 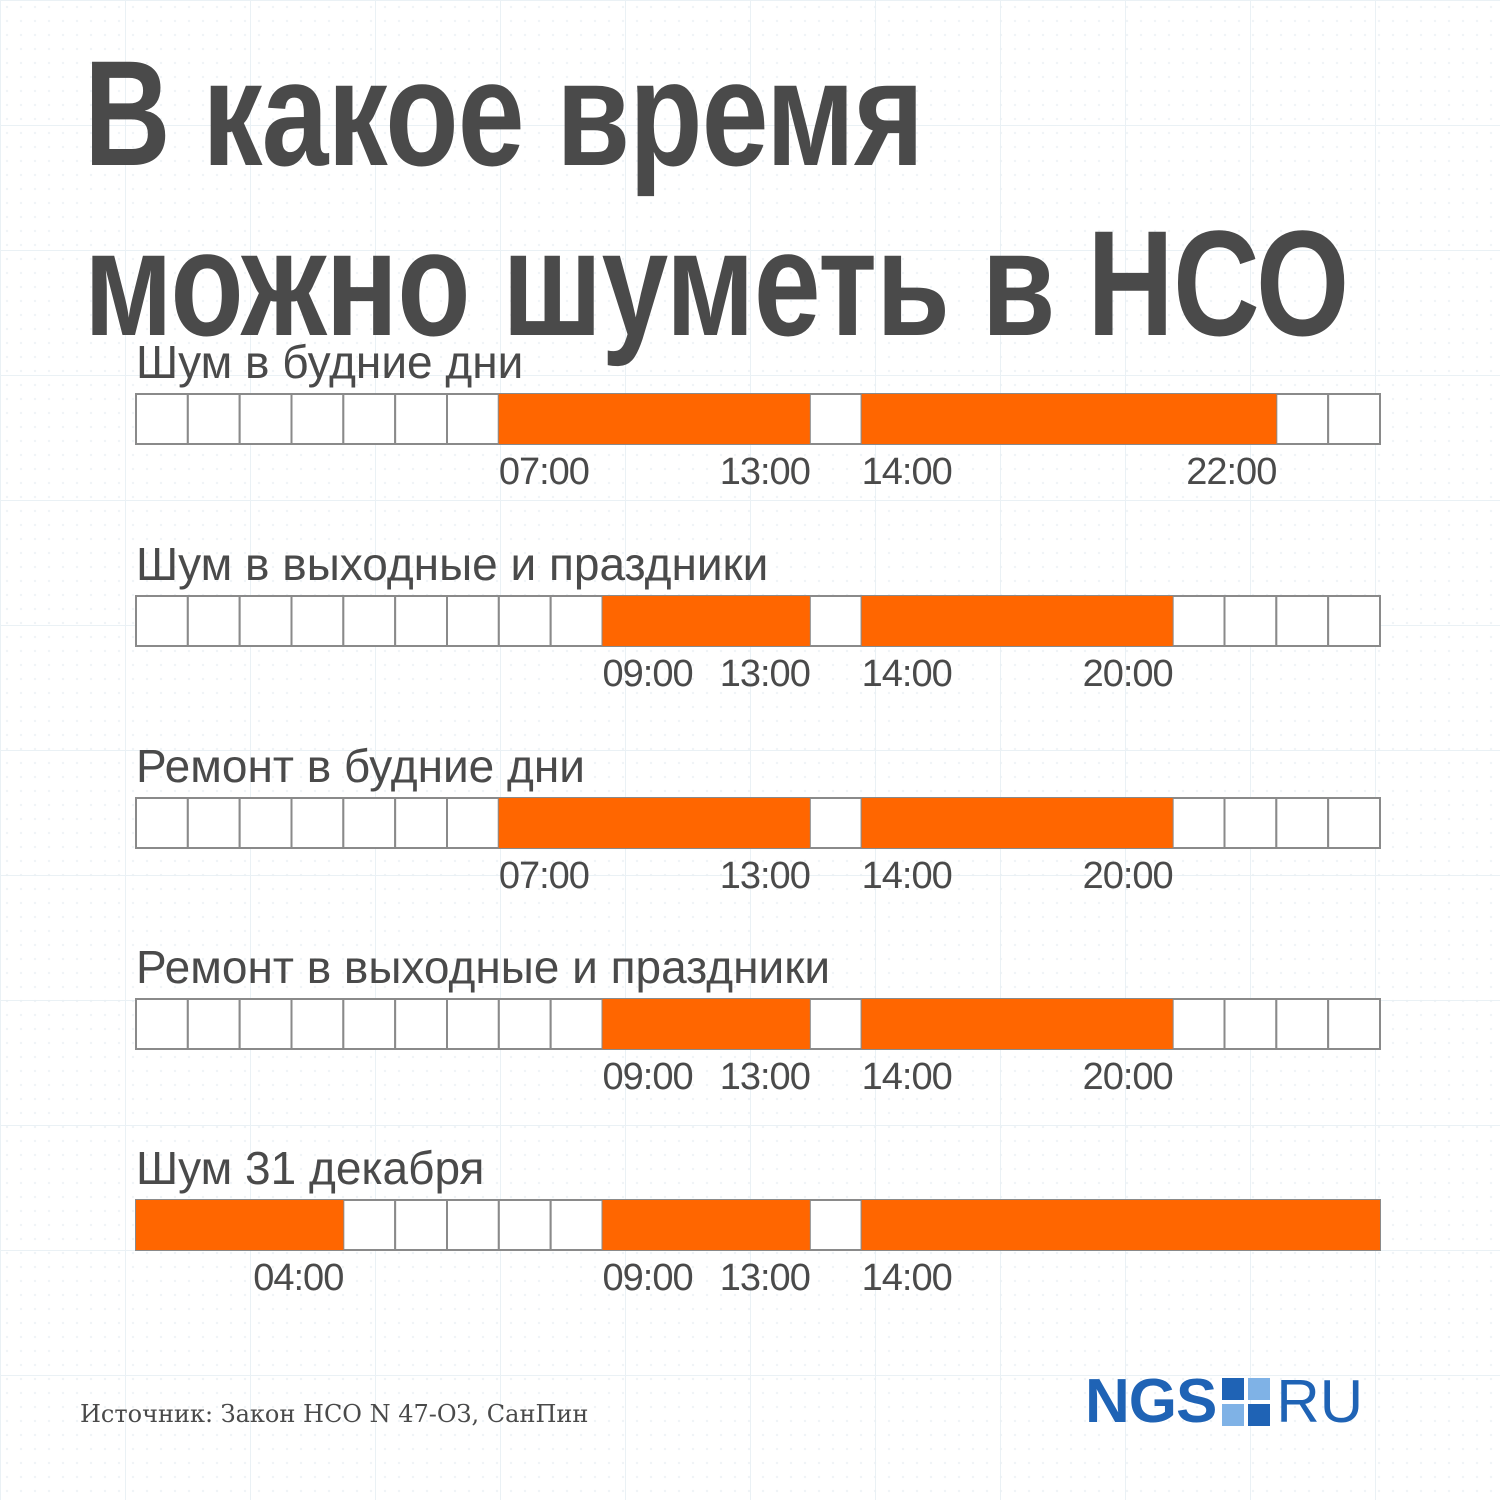 I want to click on logo-ru-text: RU, so click(x=1320, y=1401).